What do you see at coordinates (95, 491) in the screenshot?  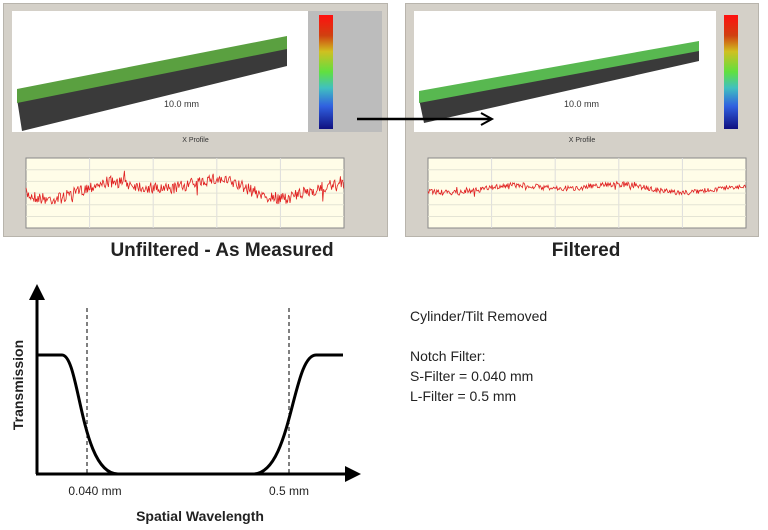 I see `s-cutoff-label: 0.040 mm` at bounding box center [95, 491].